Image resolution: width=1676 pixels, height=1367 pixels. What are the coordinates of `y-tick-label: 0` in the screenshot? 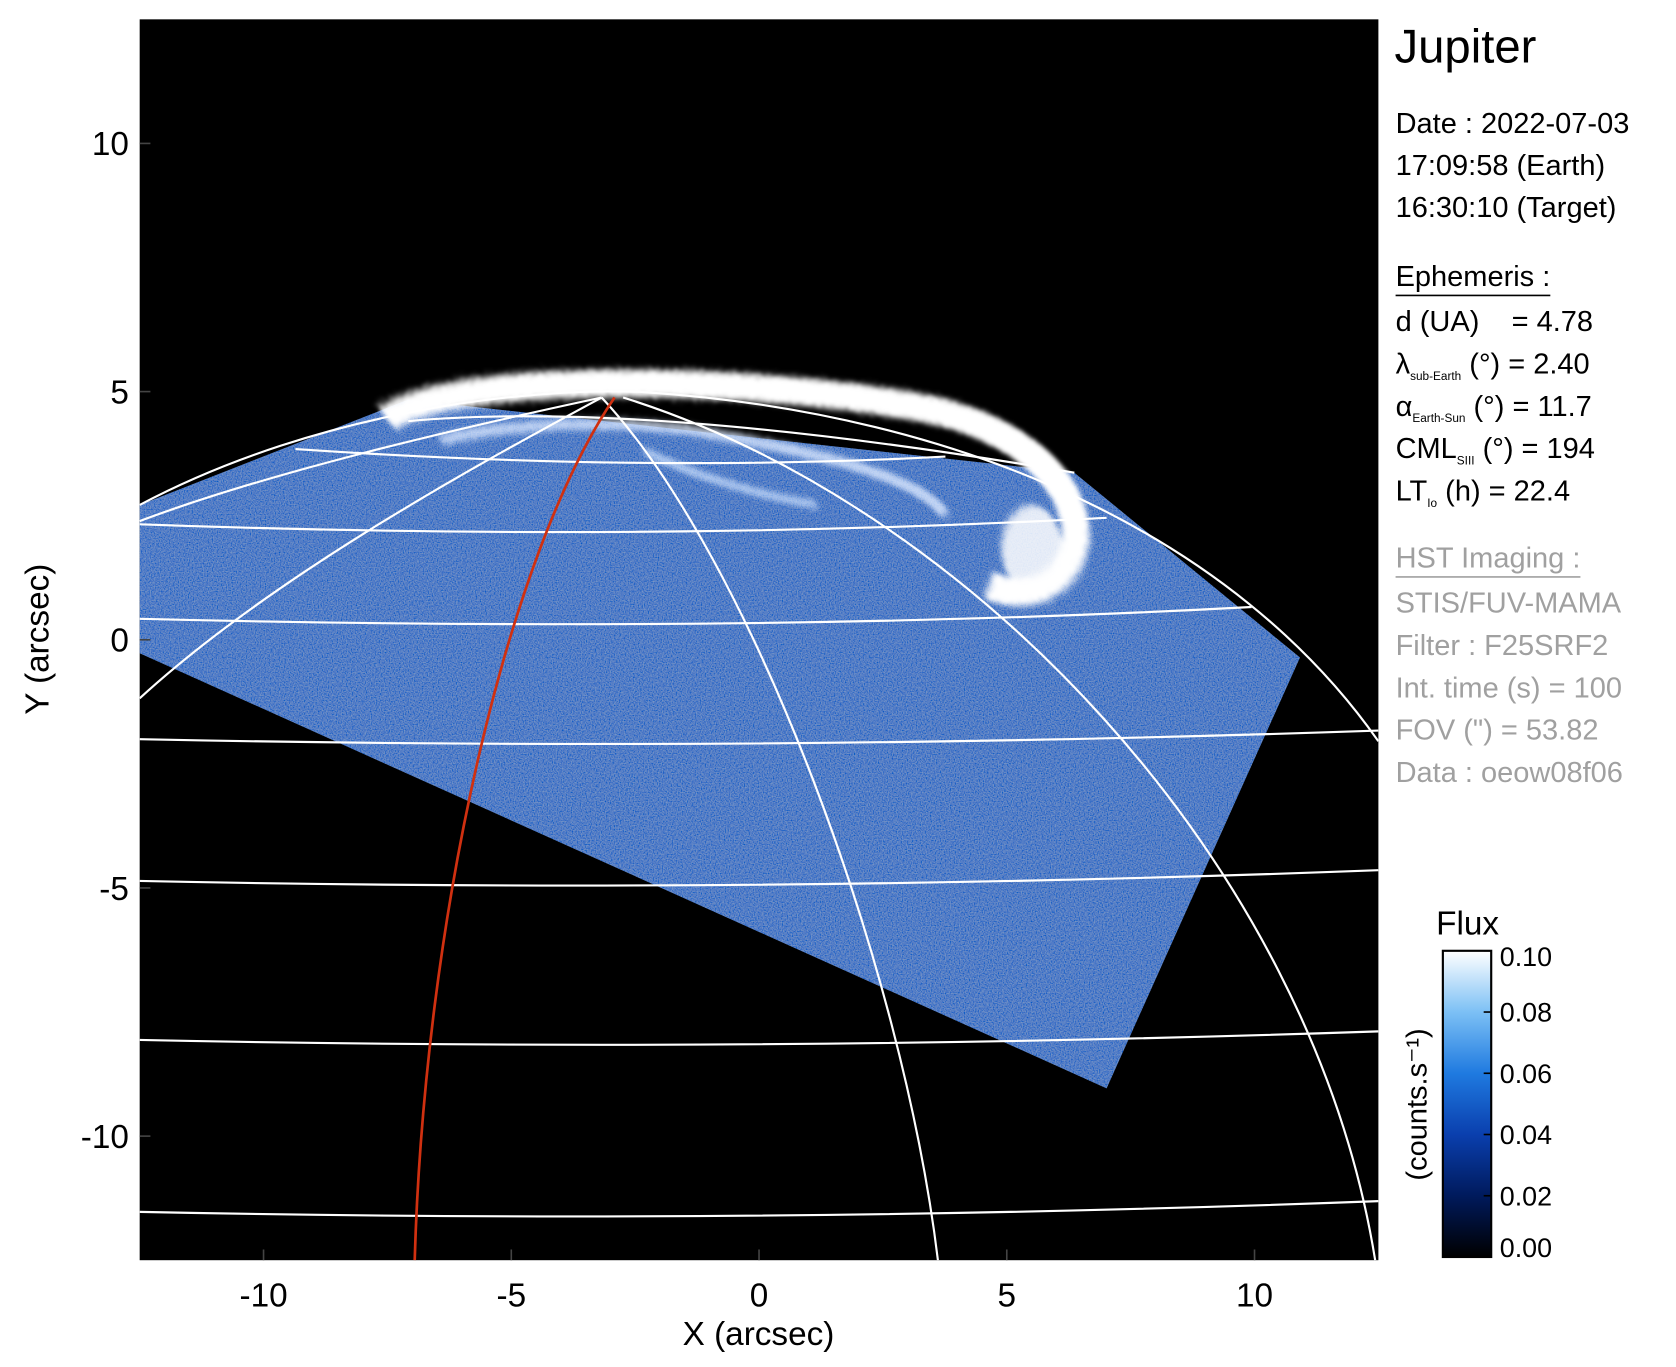 It's located at (119, 641).